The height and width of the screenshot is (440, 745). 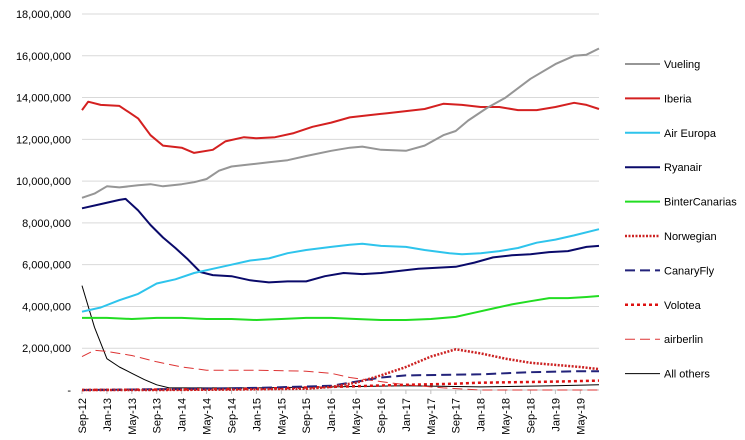 What do you see at coordinates (46, 349) in the screenshot?
I see `y-tick-label: 2,000,000` at bounding box center [46, 349].